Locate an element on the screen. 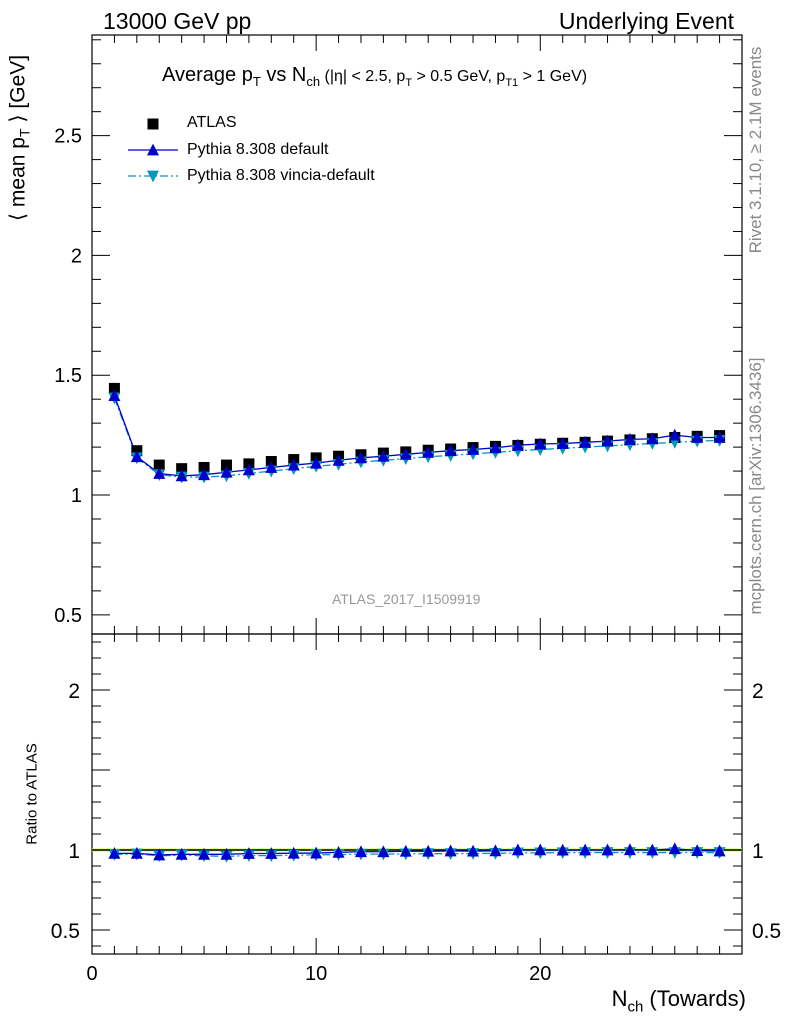 The image size is (786, 1024). ratio-line-vincia is located at coordinates (417, 854).